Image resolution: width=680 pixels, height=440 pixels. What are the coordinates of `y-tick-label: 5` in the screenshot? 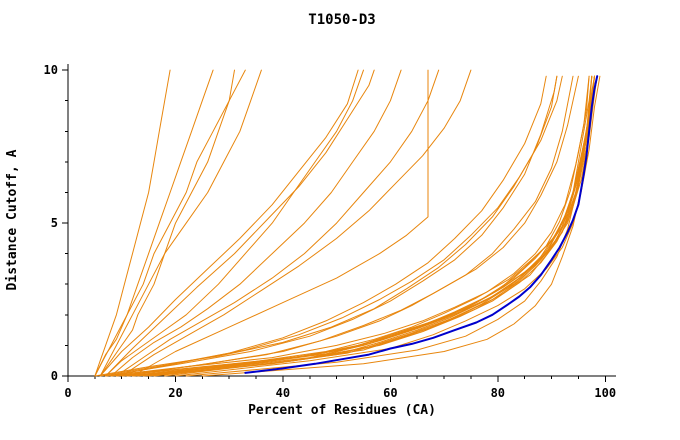 It's located at (54, 223).